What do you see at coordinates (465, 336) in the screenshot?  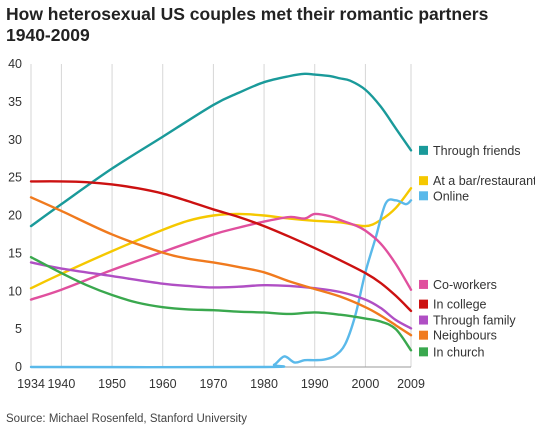 I see `legend-label-neighbours: Neighbours` at bounding box center [465, 336].